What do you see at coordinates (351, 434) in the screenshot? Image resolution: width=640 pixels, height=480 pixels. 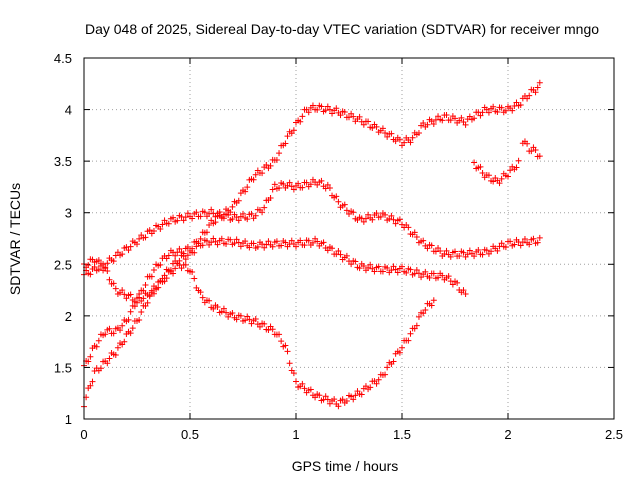 I see `x-tick-labels: 0 0.5 1 1.5 2 2.5` at bounding box center [351, 434].